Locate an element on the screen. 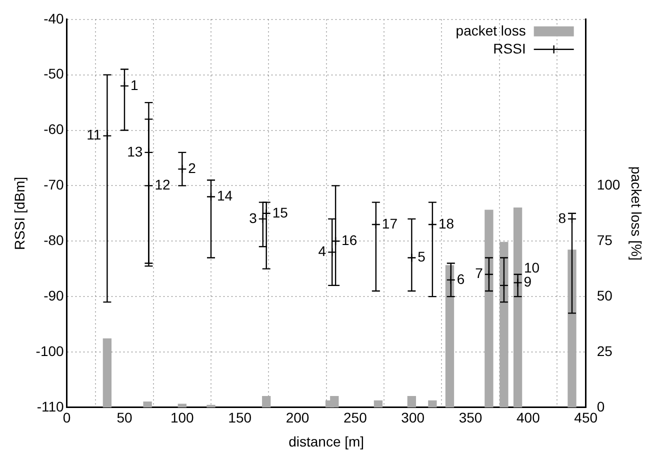  annotation: 3 is located at coordinates (253, 218).